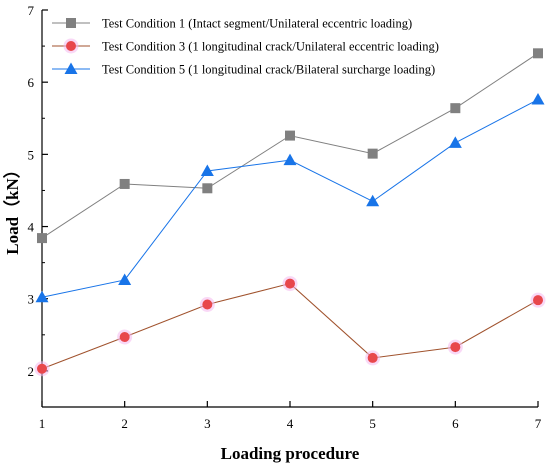  Describe the element at coordinates (538, 423) in the screenshot. I see `x-tick-label: 7` at that location.